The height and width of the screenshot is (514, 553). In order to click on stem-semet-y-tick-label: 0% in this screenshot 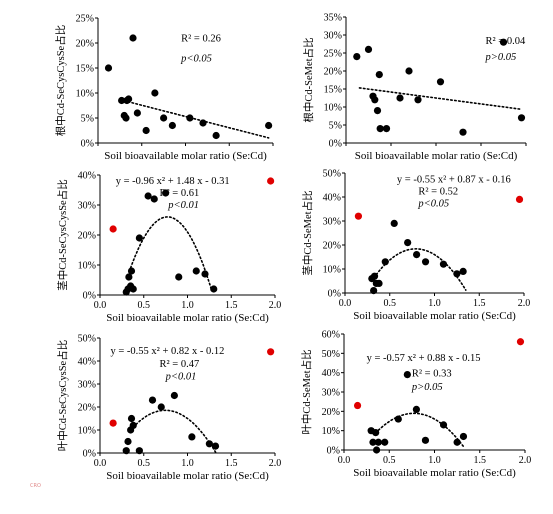, I will do `click(334, 294)`.